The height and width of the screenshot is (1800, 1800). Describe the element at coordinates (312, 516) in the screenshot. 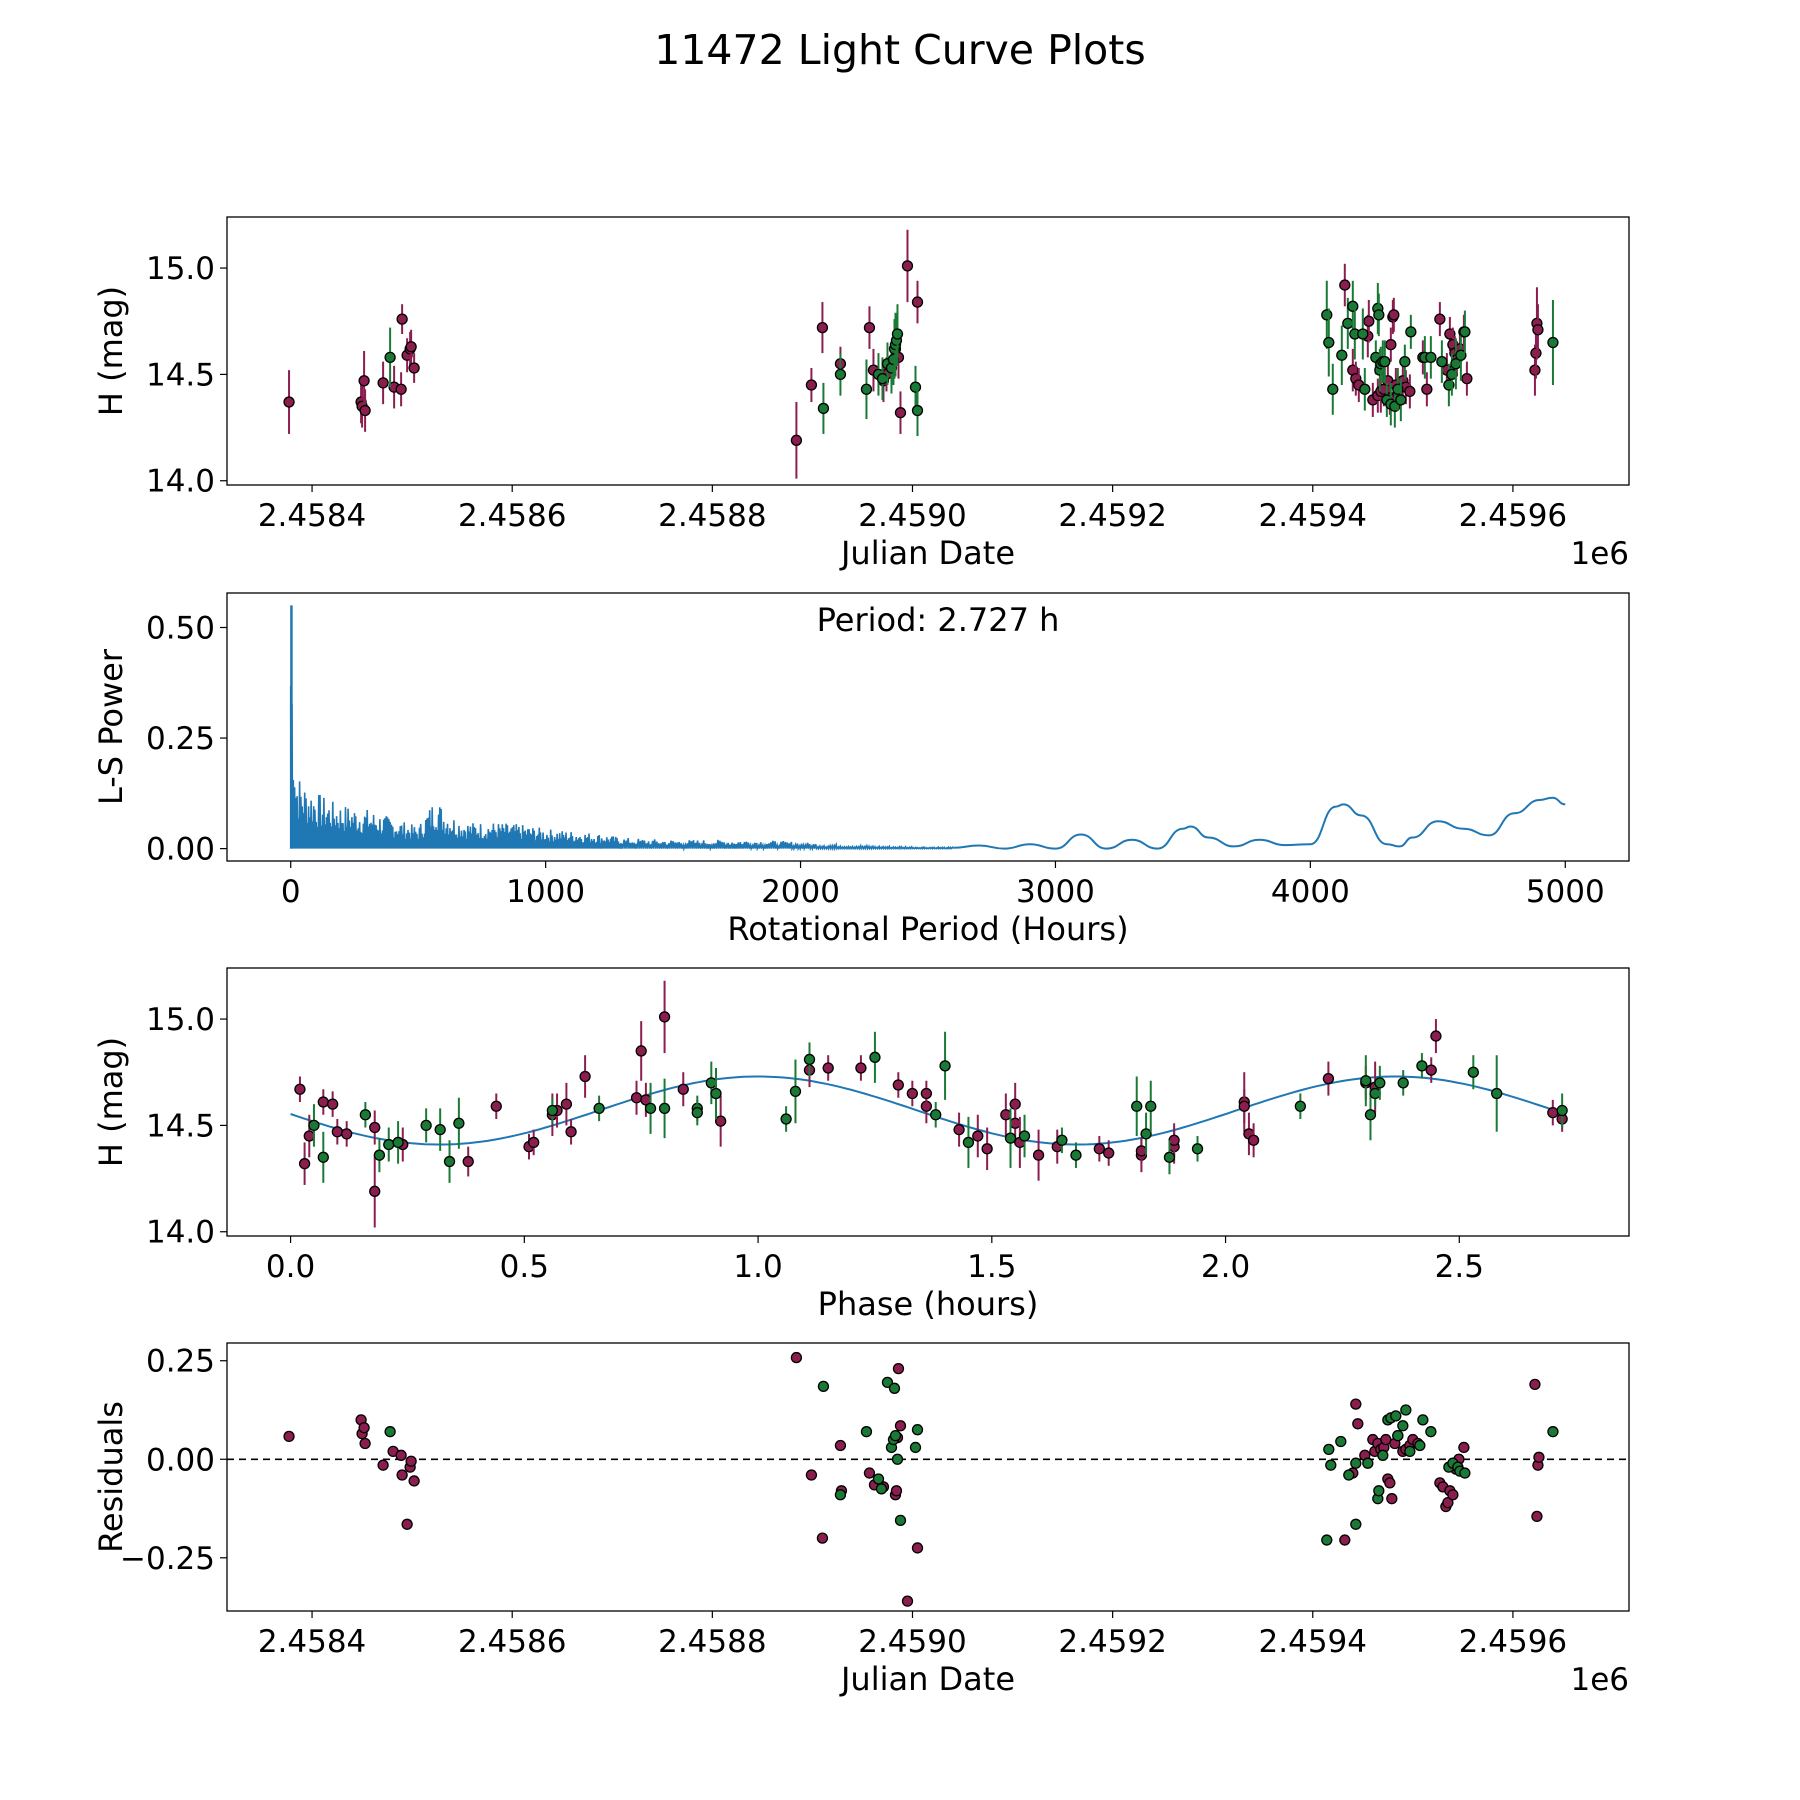

I see `x-tick-label: 2.4584` at that location.